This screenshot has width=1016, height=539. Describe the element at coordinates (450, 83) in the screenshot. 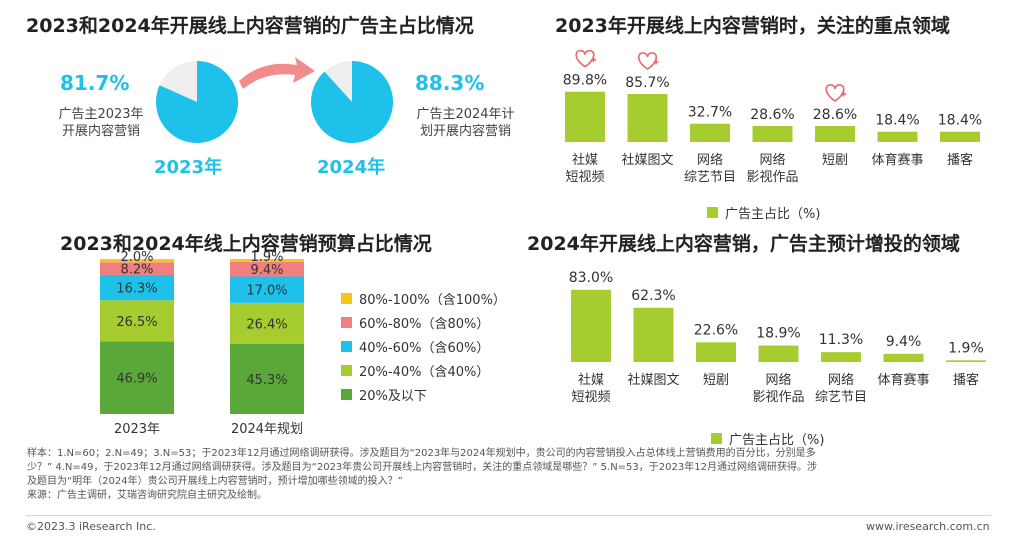

I see `pie2-percent: 88.3%` at that location.